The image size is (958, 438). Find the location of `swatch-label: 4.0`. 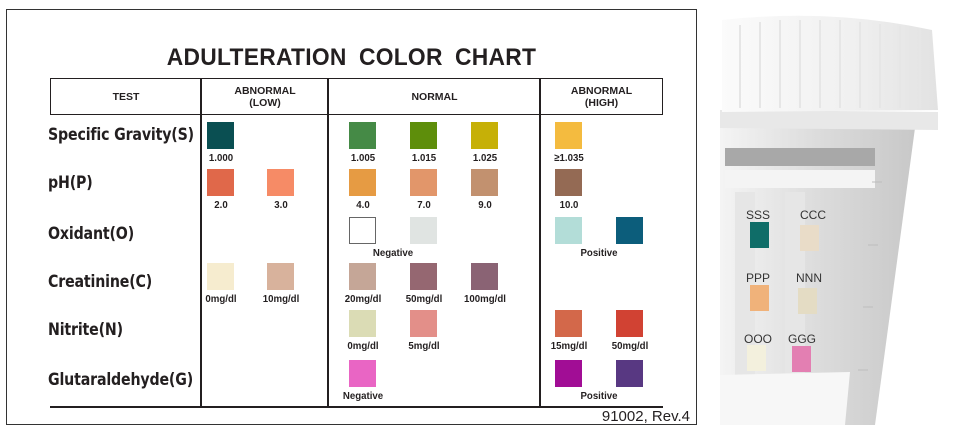

swatch-label: 4.0 is located at coordinates (363, 205).